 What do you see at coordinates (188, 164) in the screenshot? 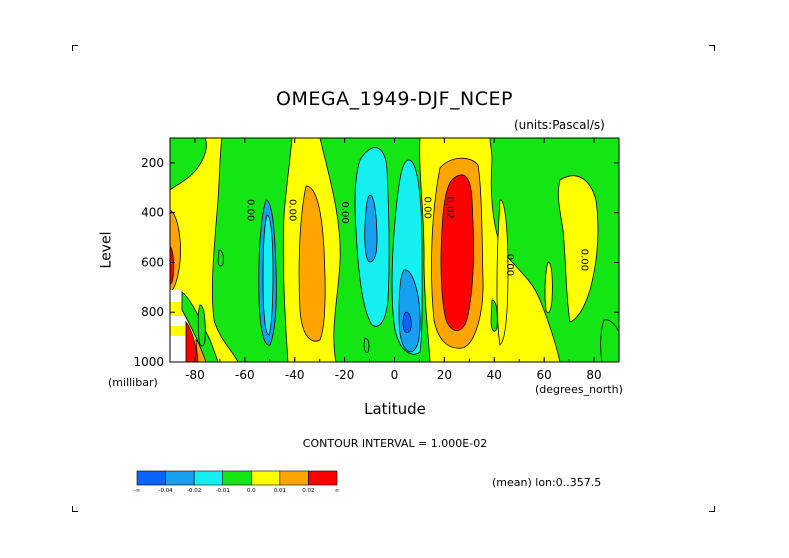
I see `contour-region-green-nw` at bounding box center [188, 164].